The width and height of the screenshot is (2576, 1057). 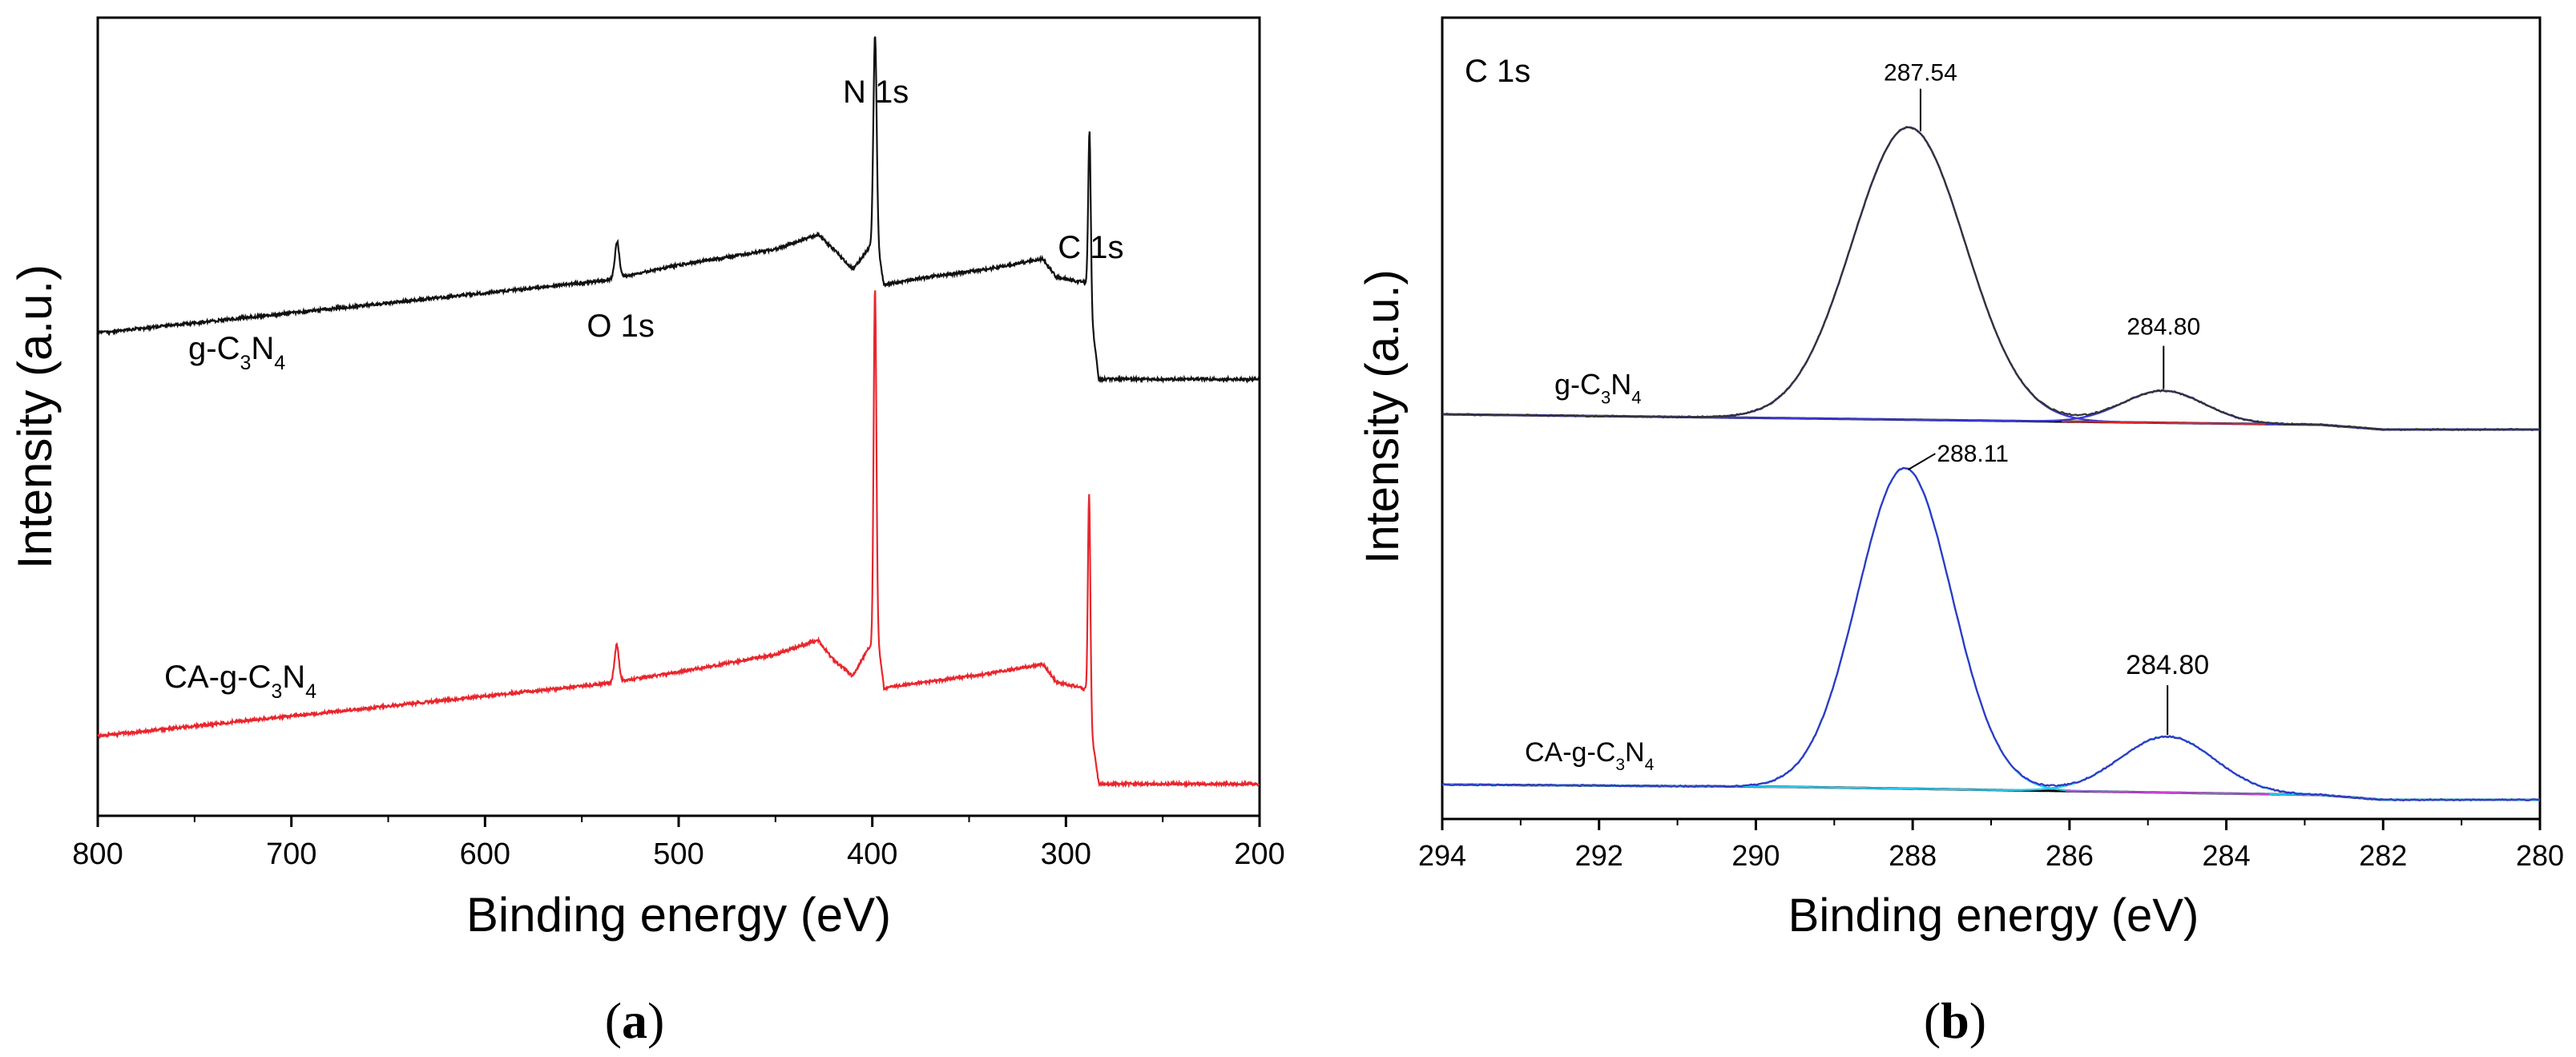 I want to click on panel-a-x-axis-label: Binding energy (eV), so click(x=678, y=915).